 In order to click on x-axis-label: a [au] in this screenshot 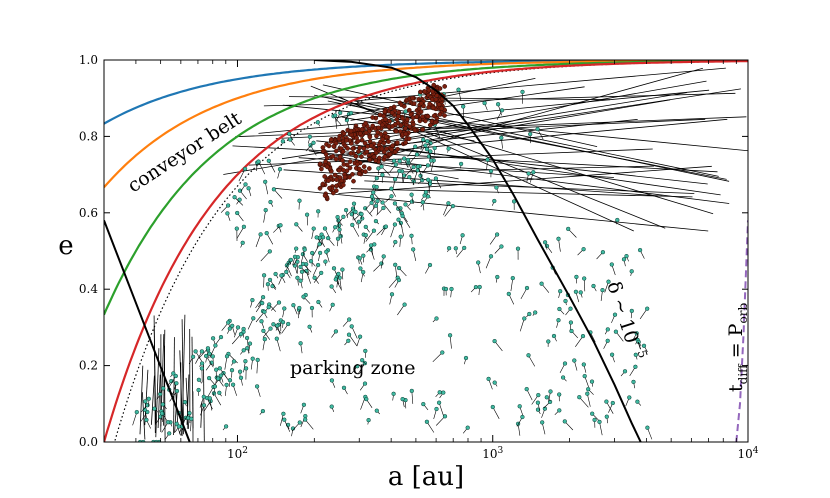, I will do `click(426, 477)`.